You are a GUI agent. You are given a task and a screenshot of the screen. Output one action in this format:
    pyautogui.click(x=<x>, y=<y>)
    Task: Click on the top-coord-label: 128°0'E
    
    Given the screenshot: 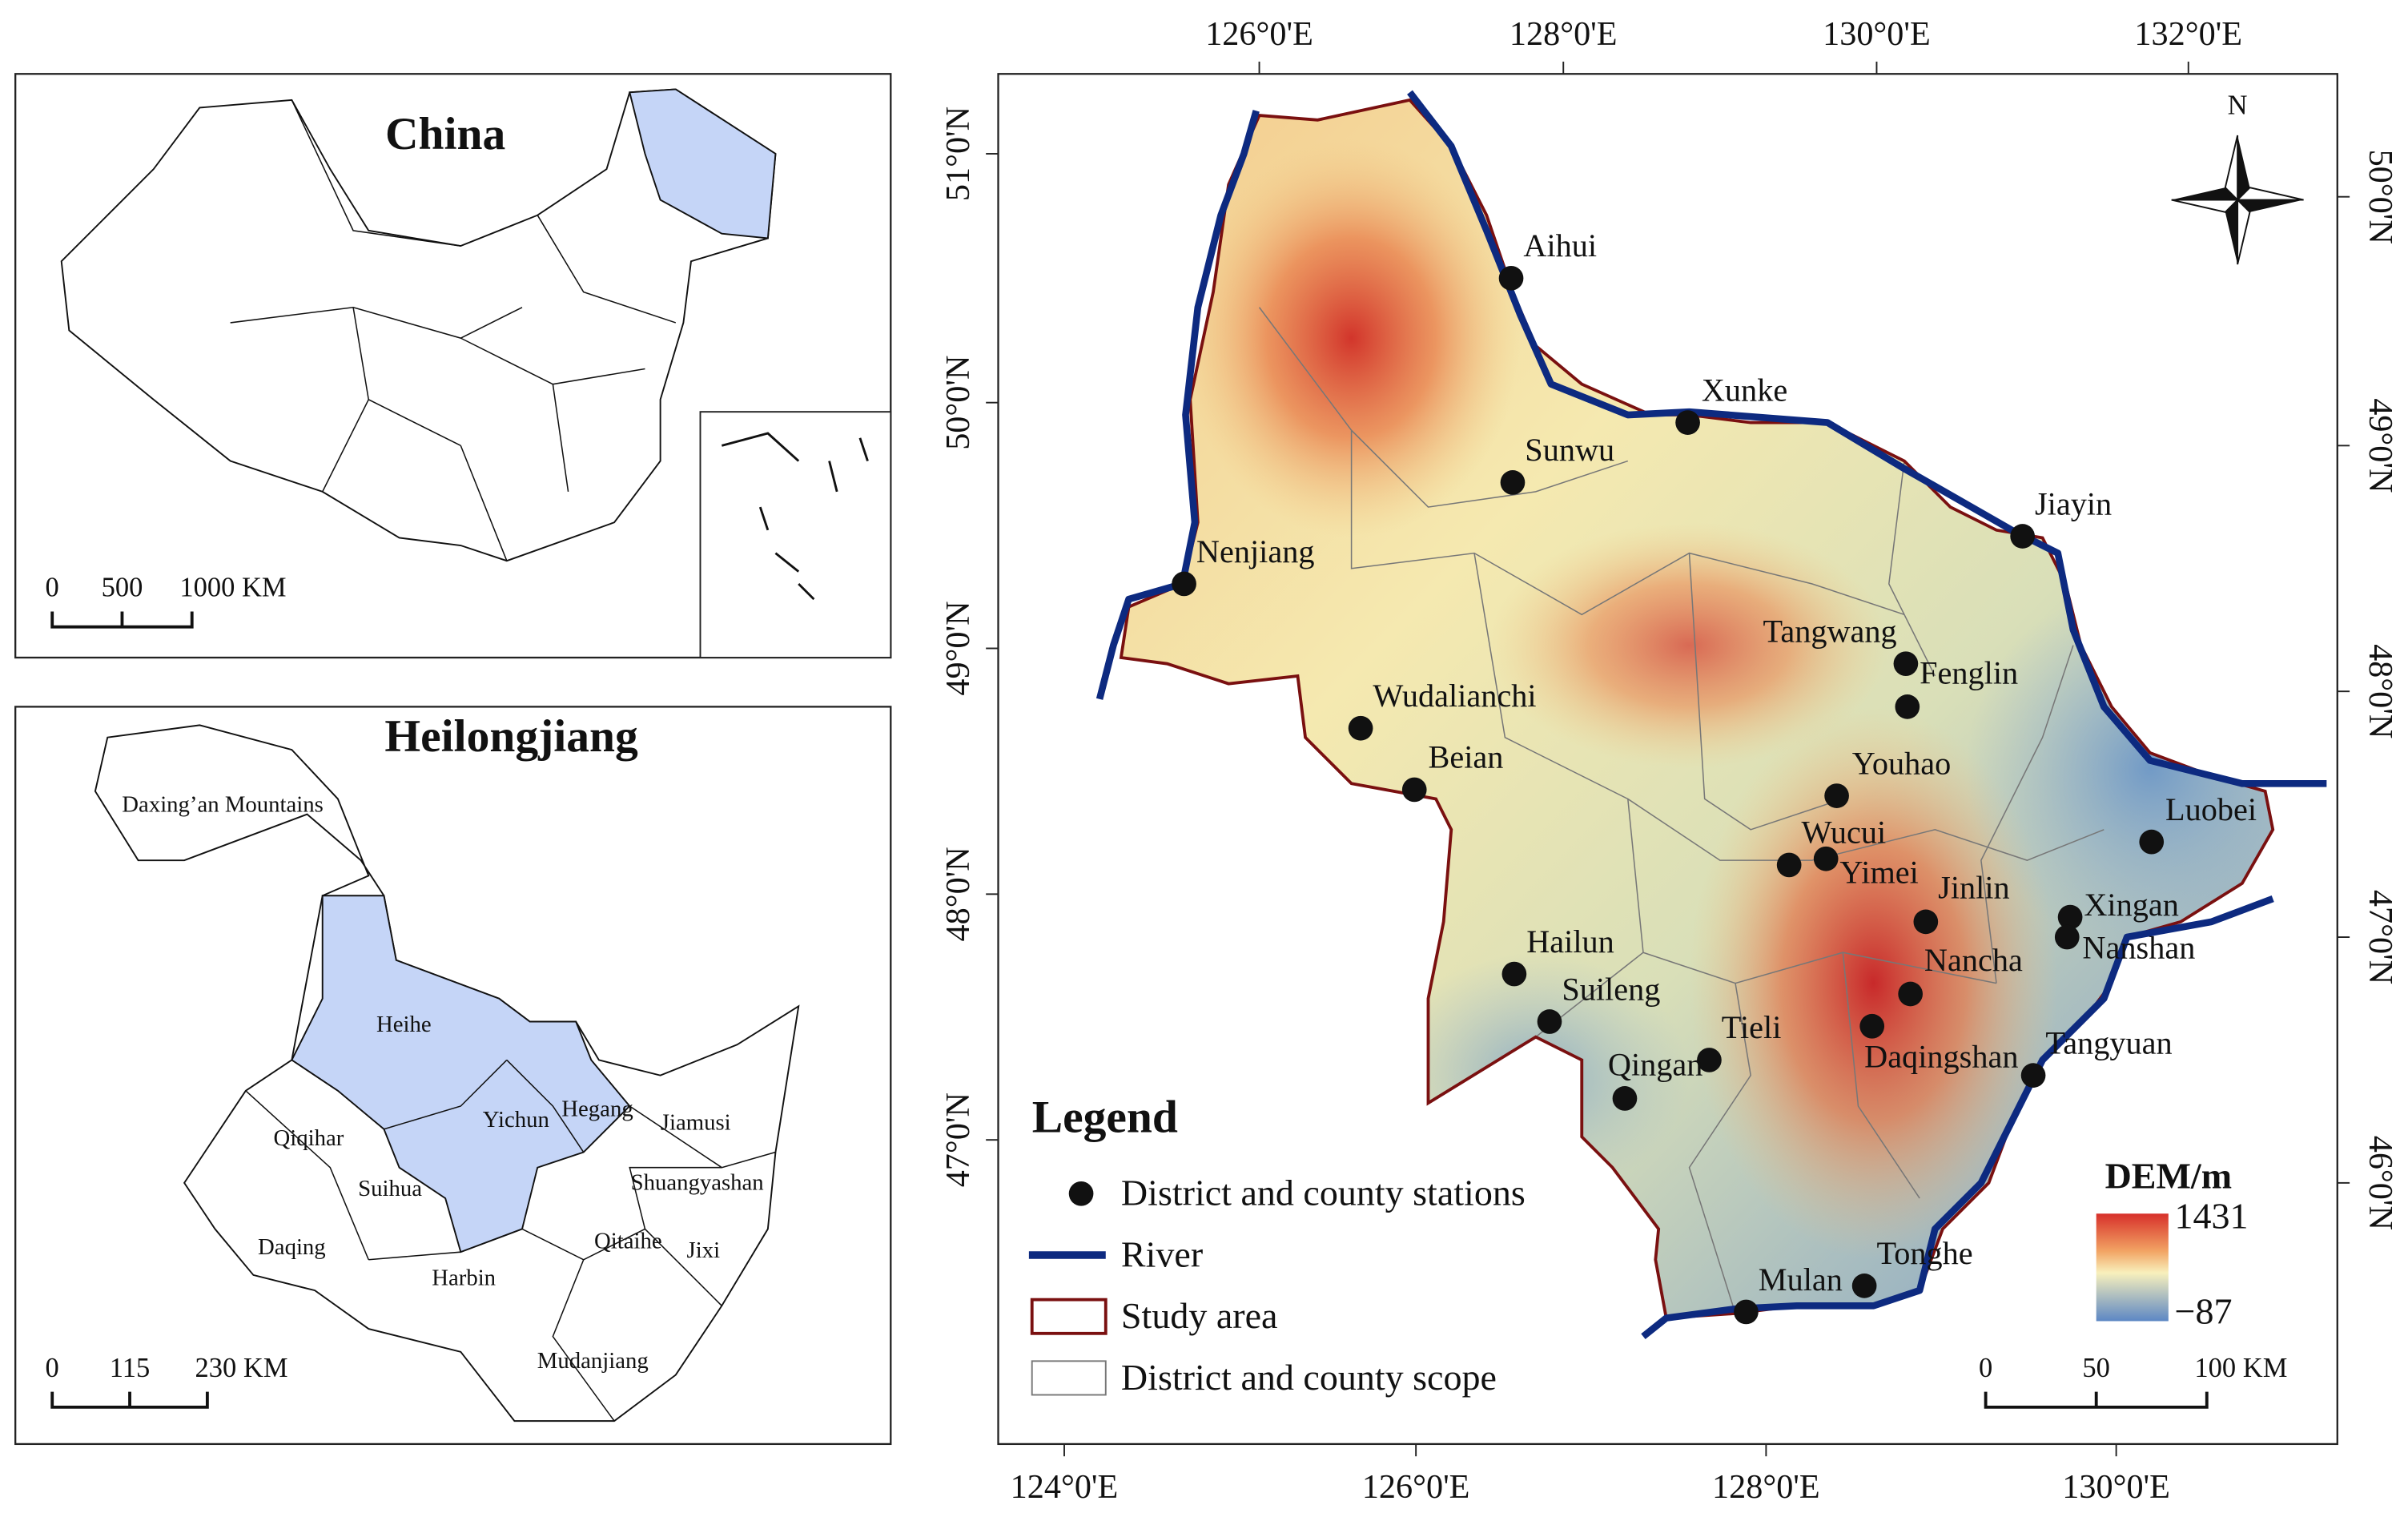 What is the action you would take?
    pyautogui.click(x=1564, y=34)
    